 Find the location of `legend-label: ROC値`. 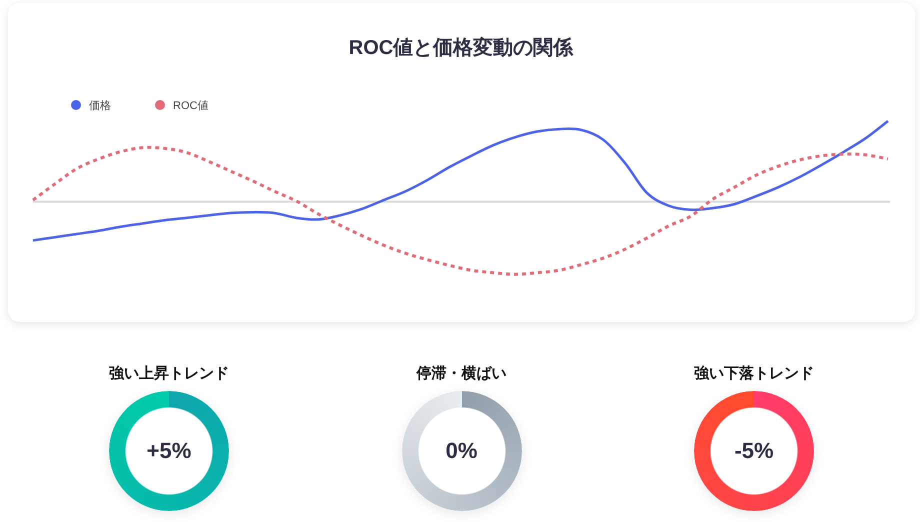

legend-label: ROC値 is located at coordinates (190, 106).